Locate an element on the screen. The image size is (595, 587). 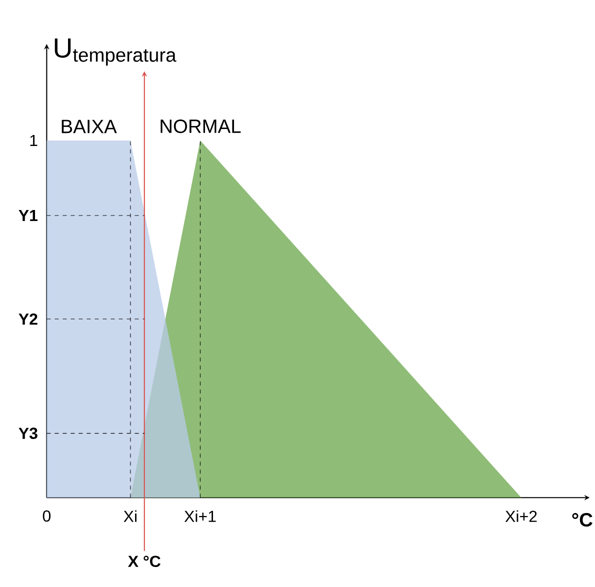
x-tick-label: 0 is located at coordinates (46, 516).